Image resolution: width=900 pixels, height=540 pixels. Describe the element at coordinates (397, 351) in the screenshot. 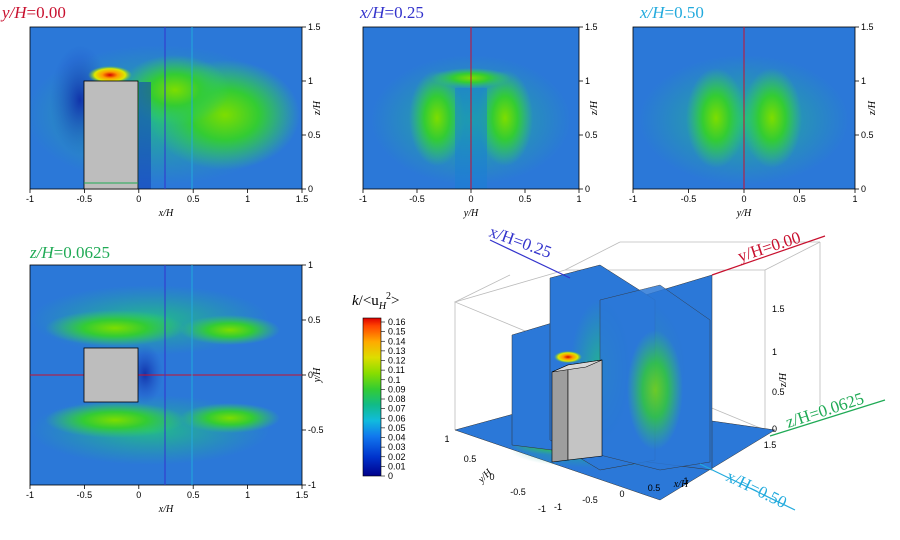

I see `colorbar-tick-label: 0.13` at that location.